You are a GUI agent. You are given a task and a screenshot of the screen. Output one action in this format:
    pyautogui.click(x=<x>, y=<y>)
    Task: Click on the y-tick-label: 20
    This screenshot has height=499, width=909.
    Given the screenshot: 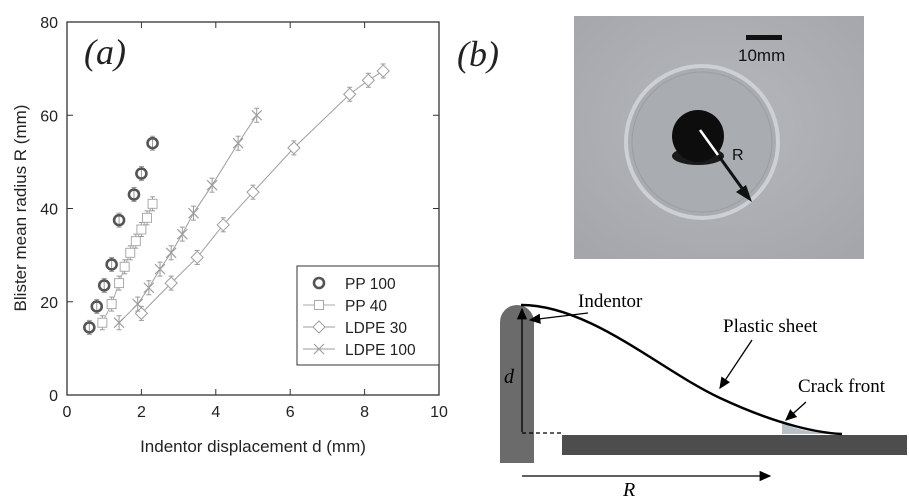 What is the action you would take?
    pyautogui.click(x=49, y=303)
    